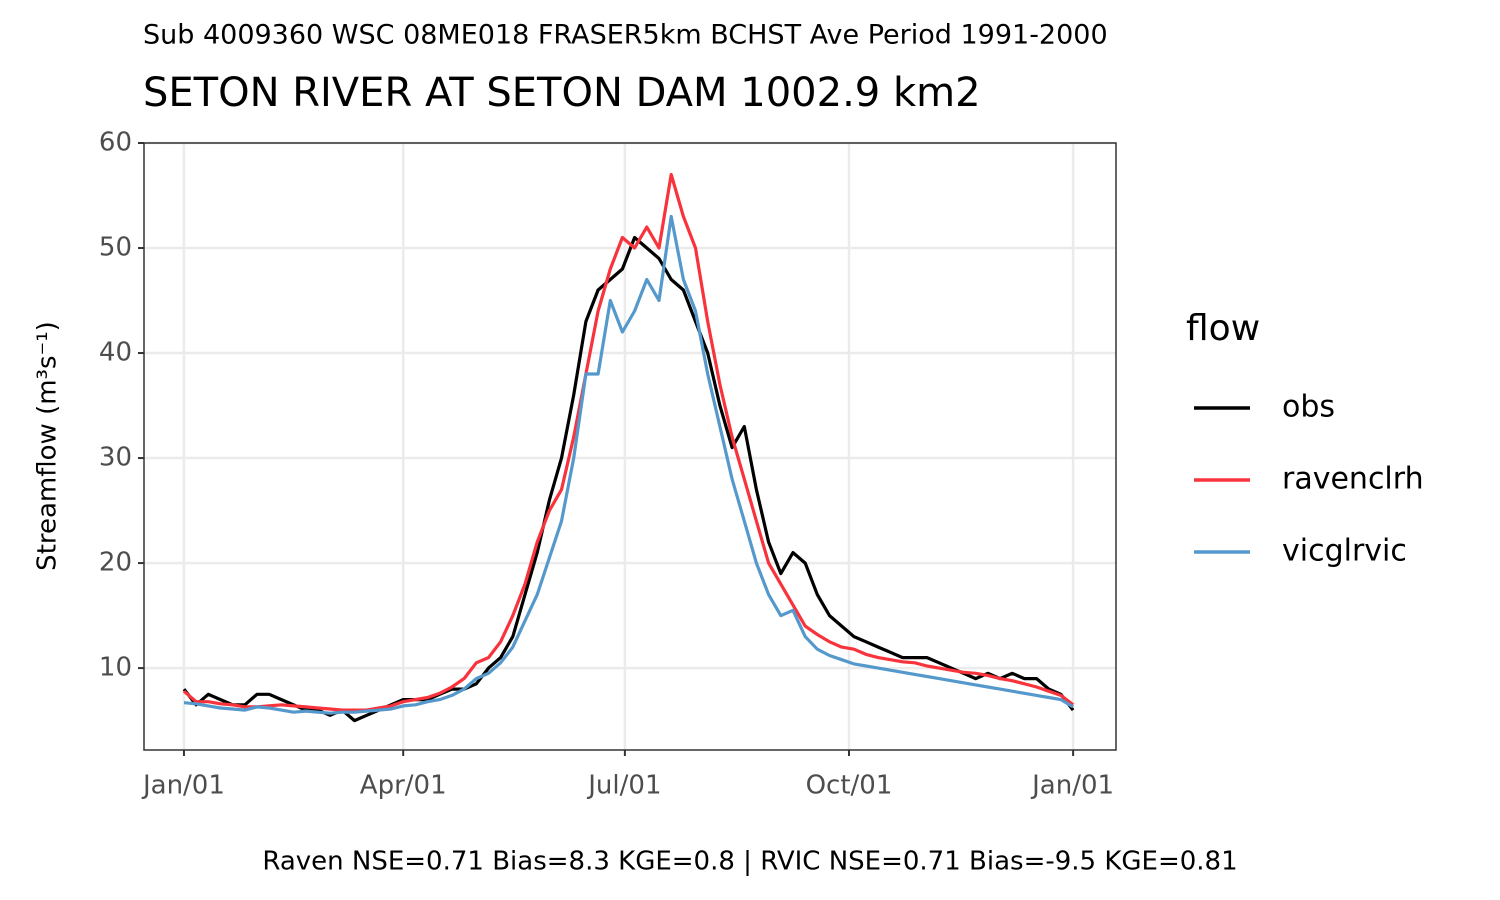 Image resolution: width=1500 pixels, height=900 pixels. What do you see at coordinates (115, 458) in the screenshot?
I see `y-tick-label: 30` at bounding box center [115, 458].